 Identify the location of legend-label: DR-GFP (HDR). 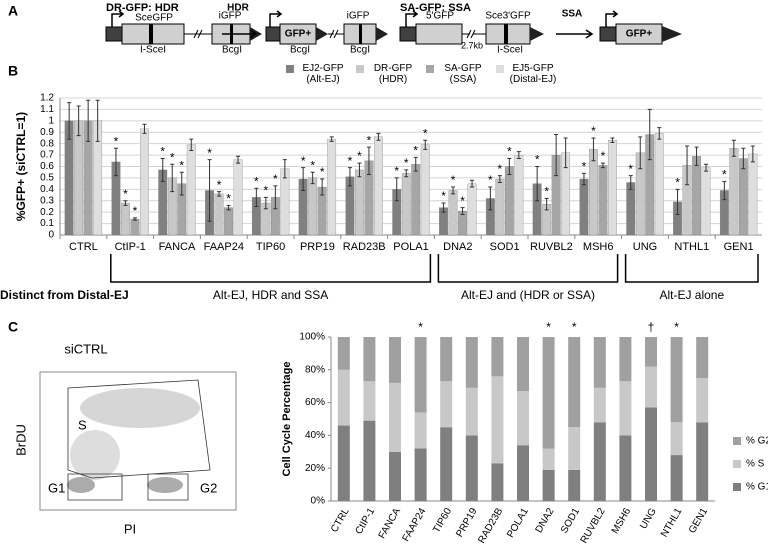
(393, 74).